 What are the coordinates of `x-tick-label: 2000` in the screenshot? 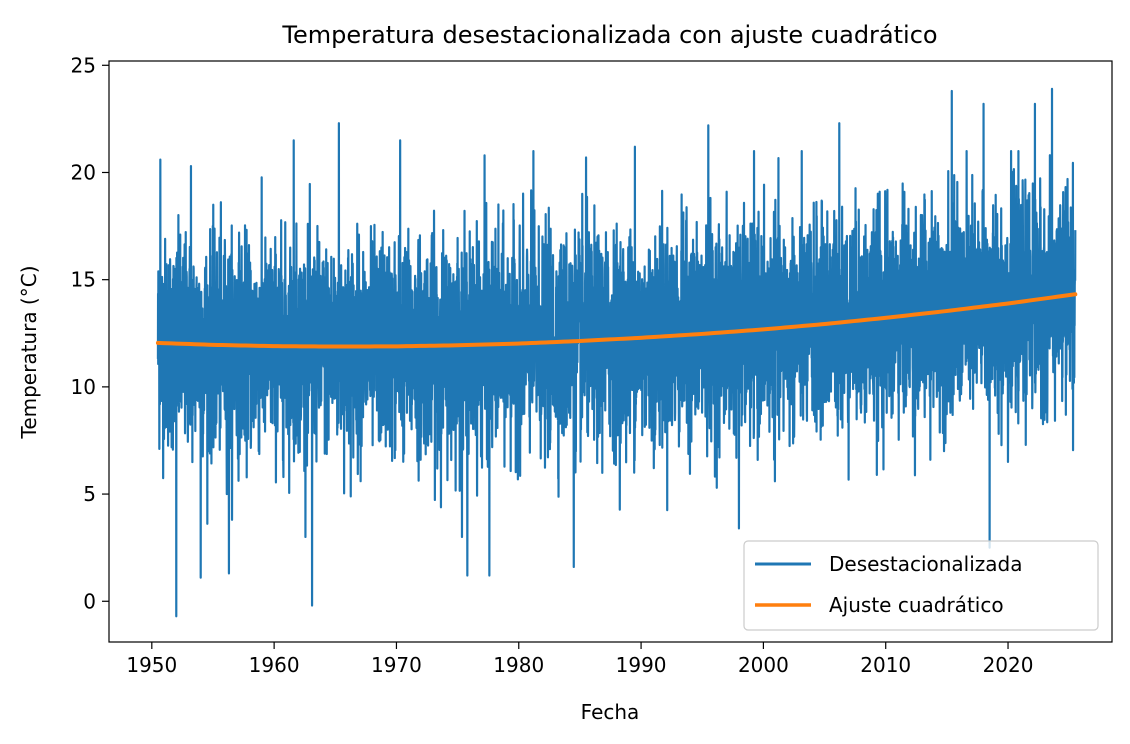 It's located at (763, 665).